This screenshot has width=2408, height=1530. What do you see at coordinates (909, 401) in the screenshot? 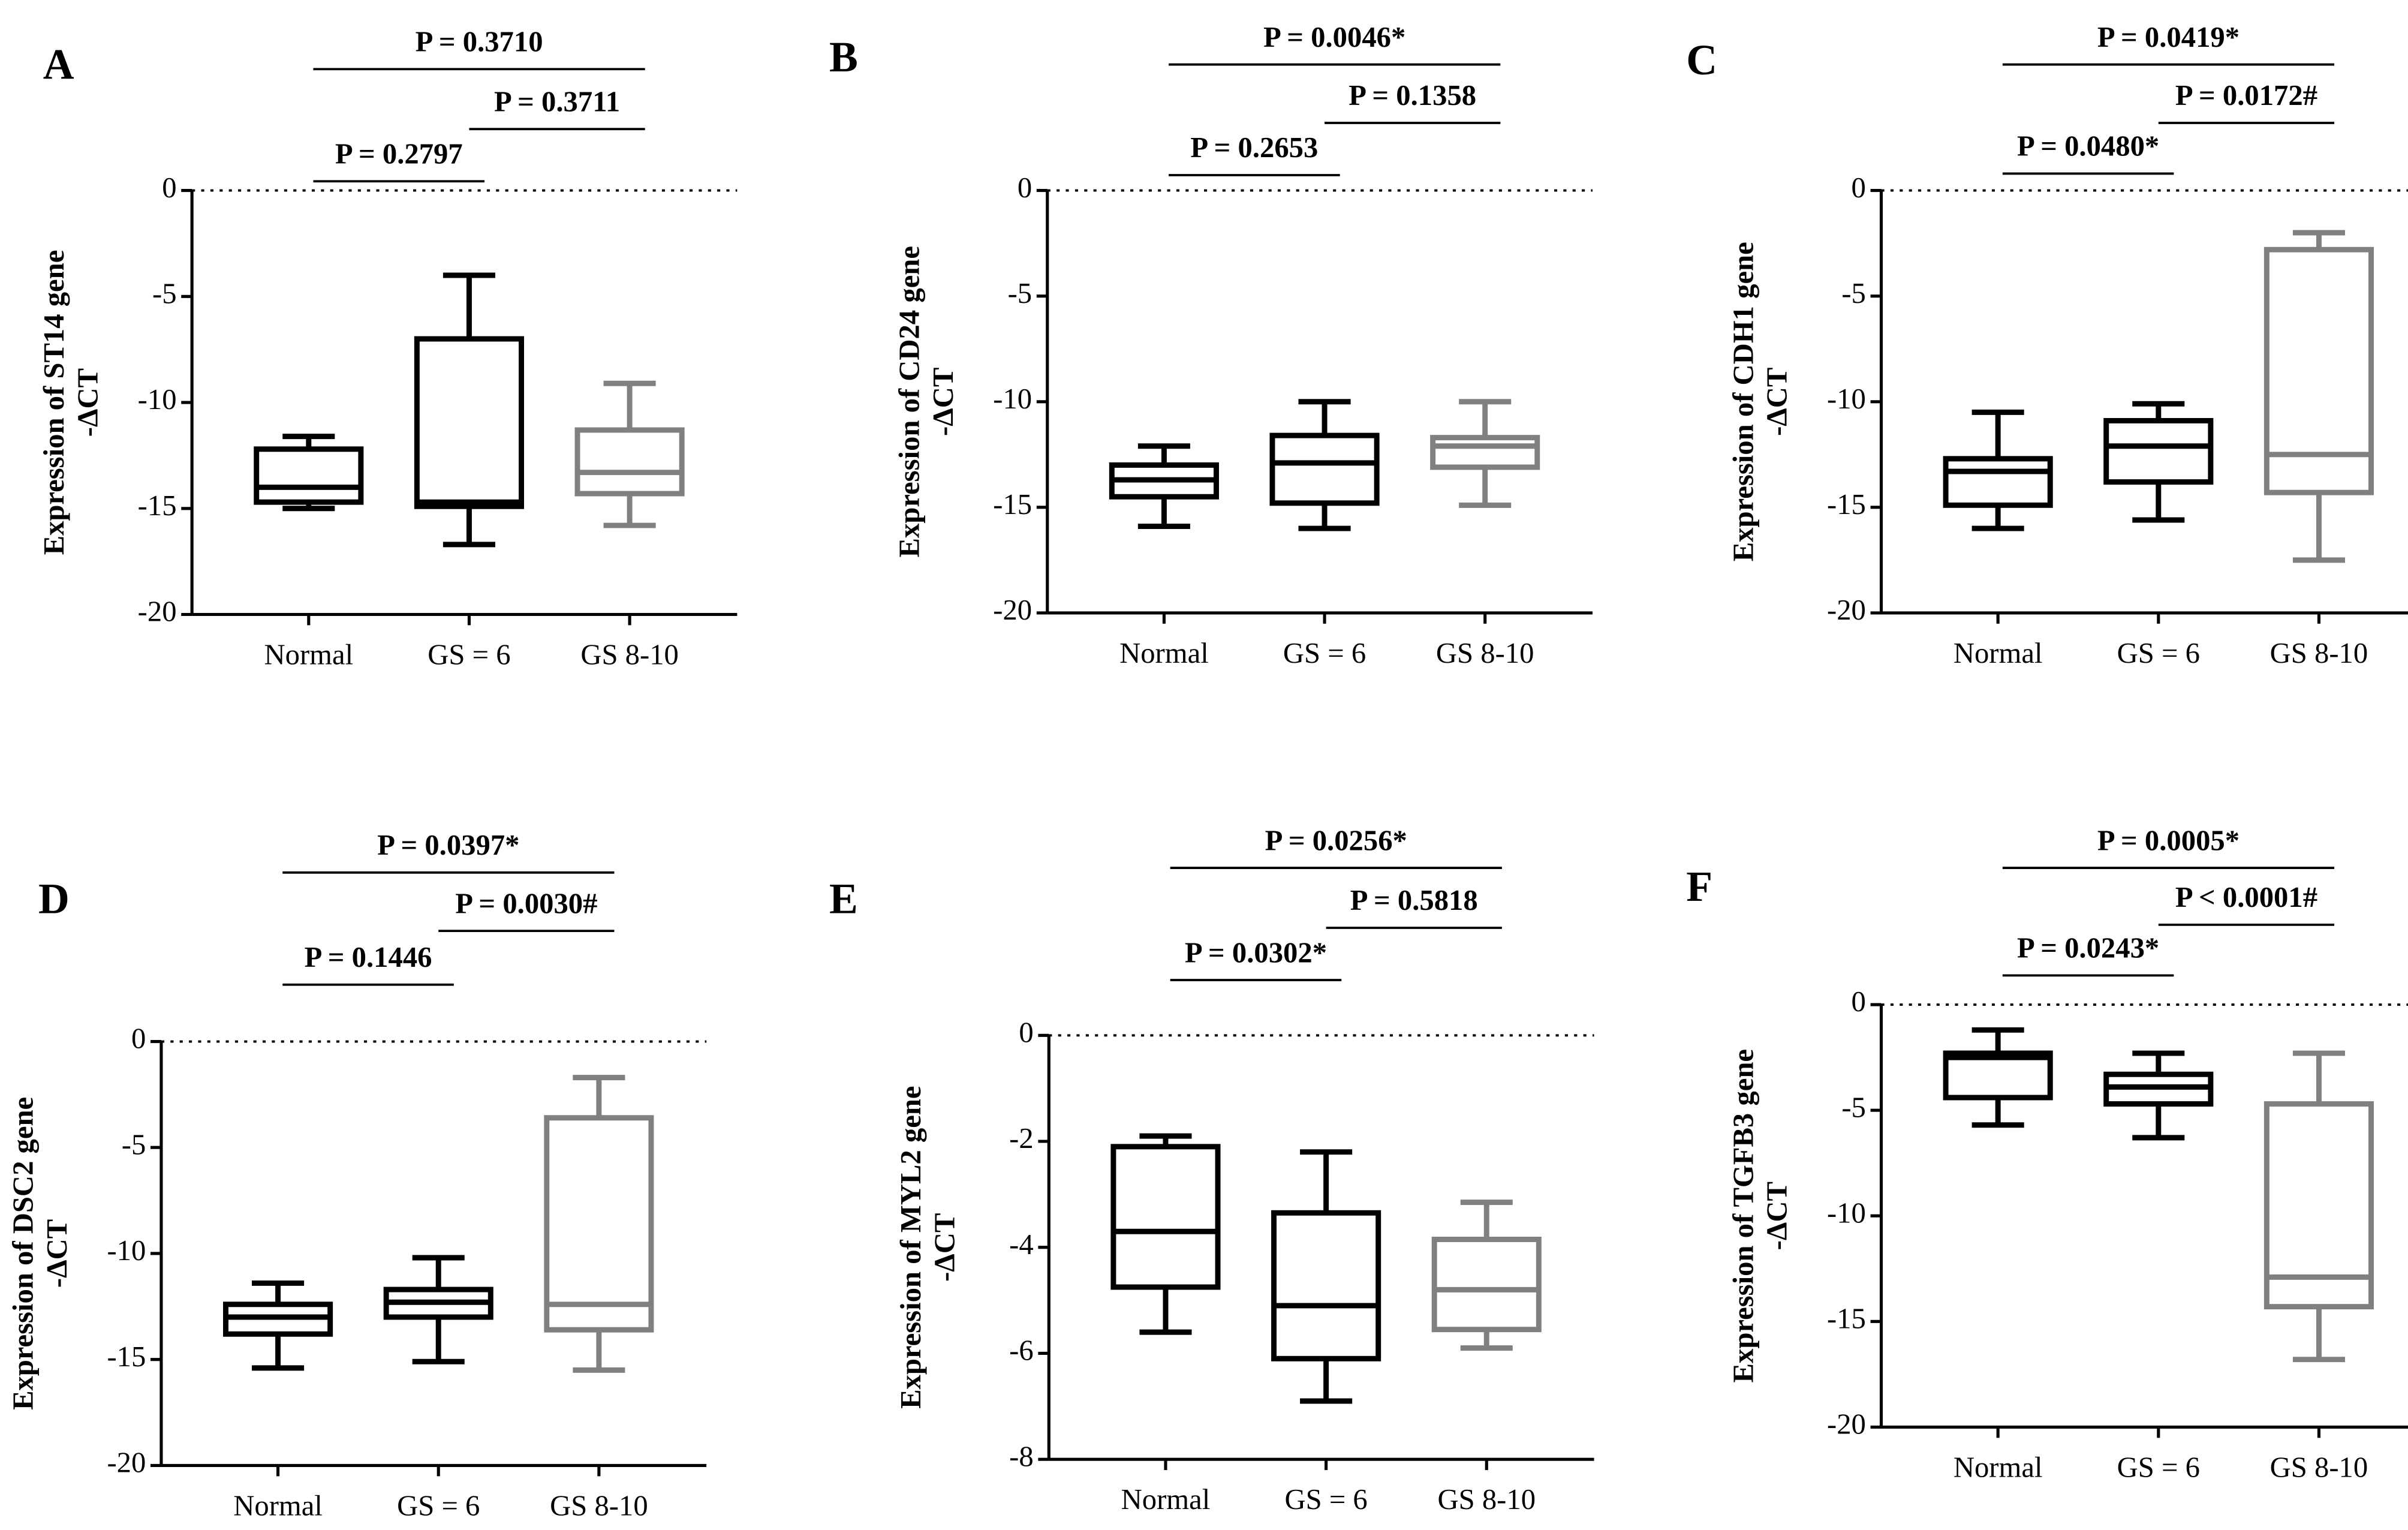
I see `y-axis-label: Expression of CD24 gene` at bounding box center [909, 401].